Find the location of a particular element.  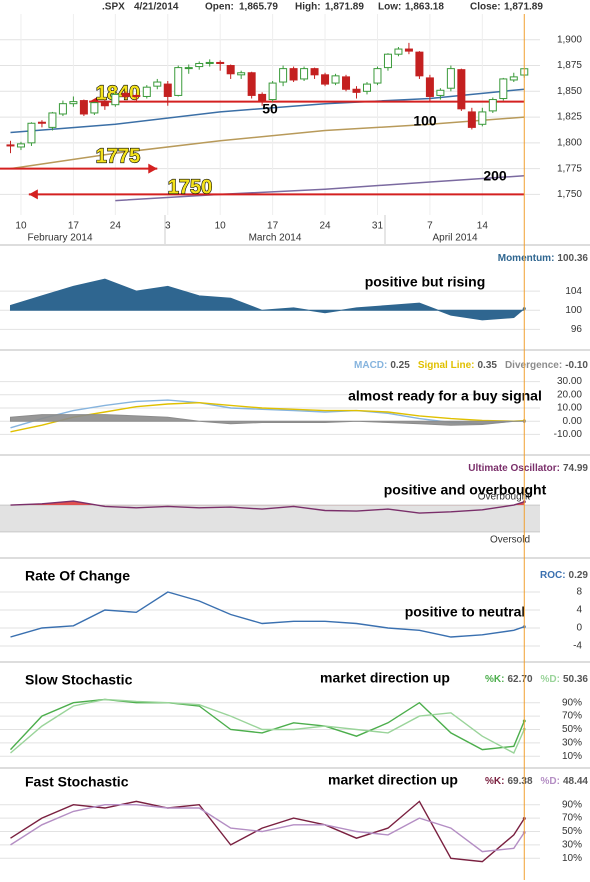

readout-name: Momentum: is located at coordinates (526, 258).